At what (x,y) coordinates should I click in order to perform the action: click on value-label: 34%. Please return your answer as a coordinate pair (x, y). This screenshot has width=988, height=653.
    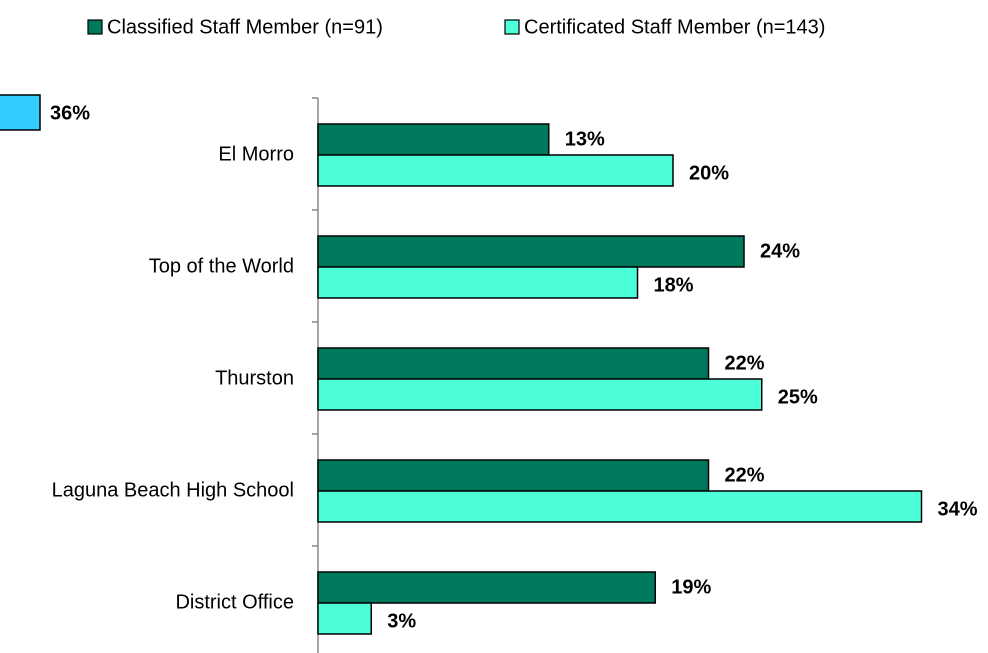
    Looking at the image, I should click on (958, 509).